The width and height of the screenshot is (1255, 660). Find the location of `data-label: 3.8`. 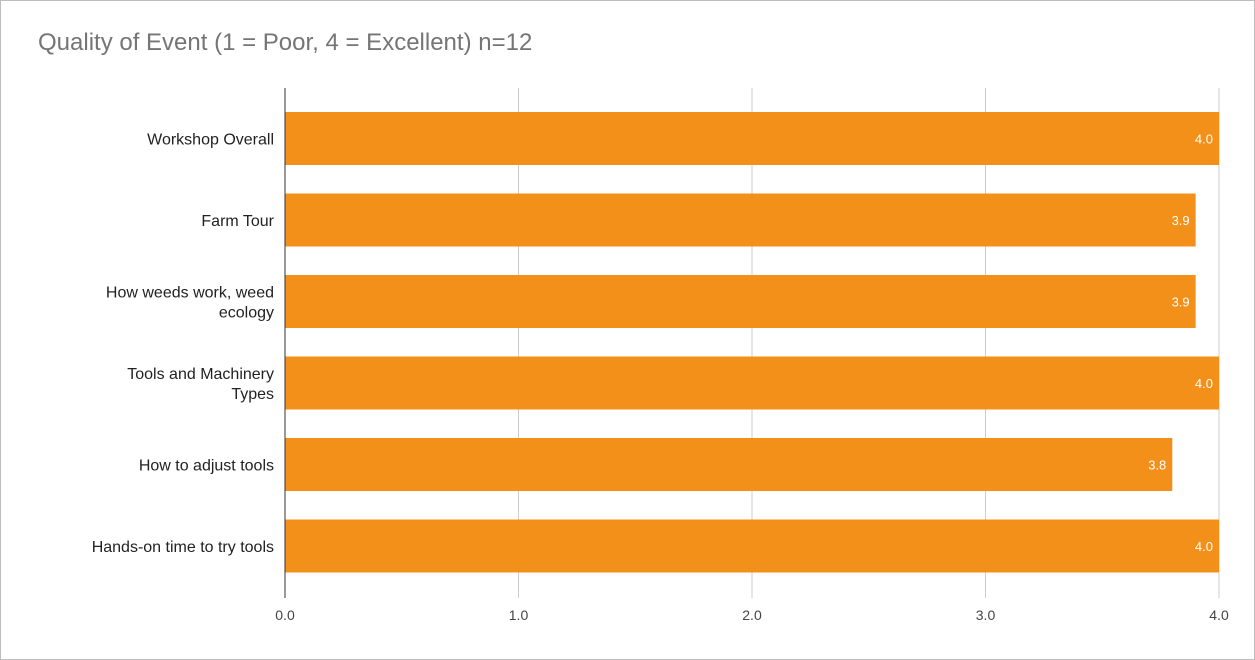

data-label: 3.8 is located at coordinates (1157, 465).